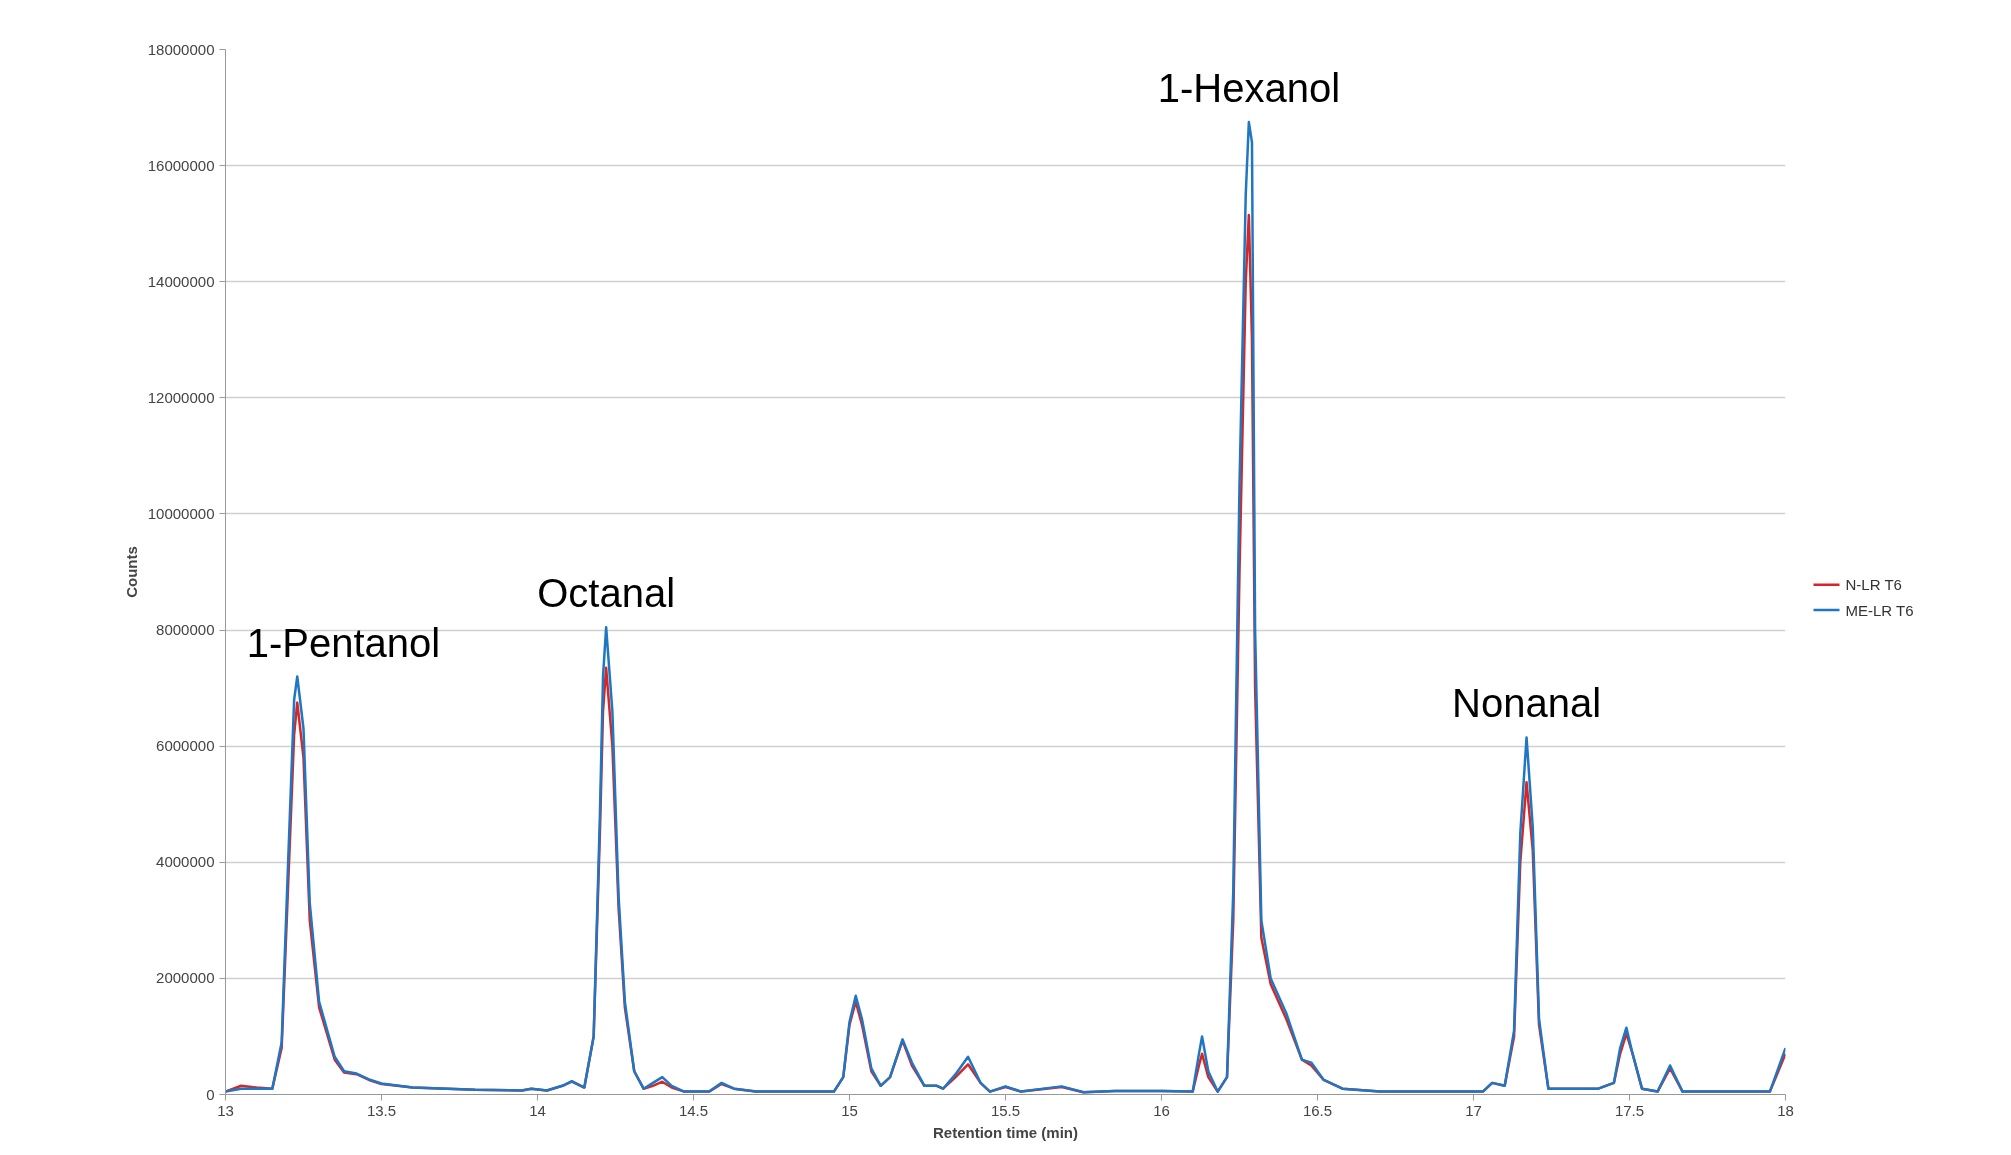 This screenshot has height=1155, width=2011. I want to click on annotation: 1-Hexanol, so click(1249, 88).